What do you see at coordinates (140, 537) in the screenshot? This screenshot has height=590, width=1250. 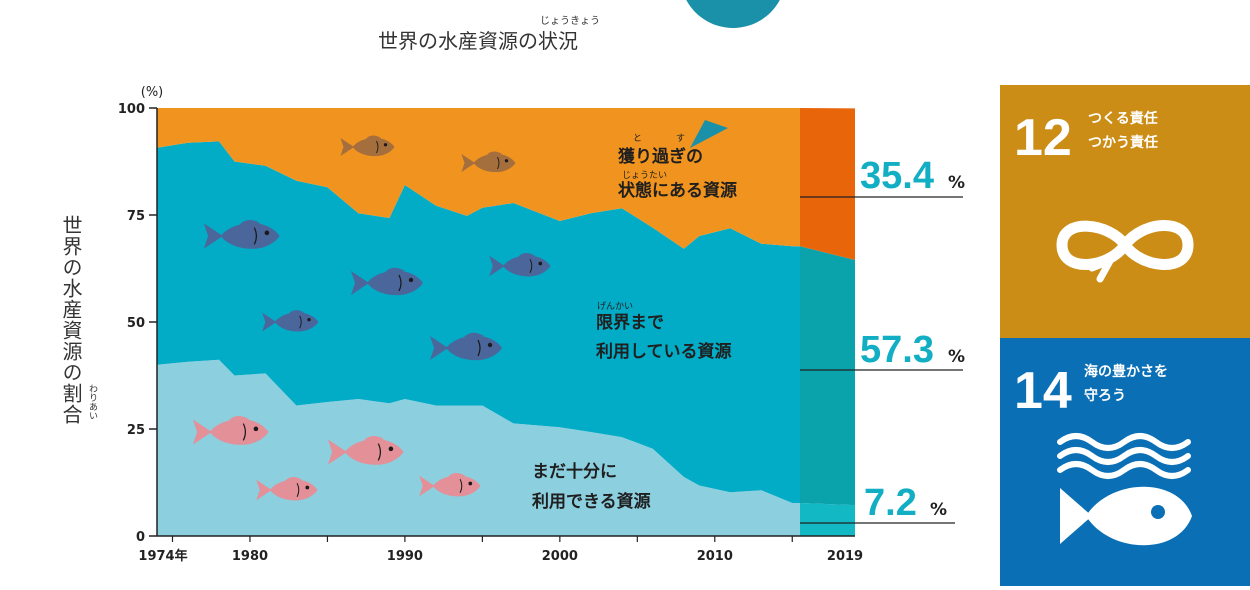 I see `y-tick-label: 0` at bounding box center [140, 537].